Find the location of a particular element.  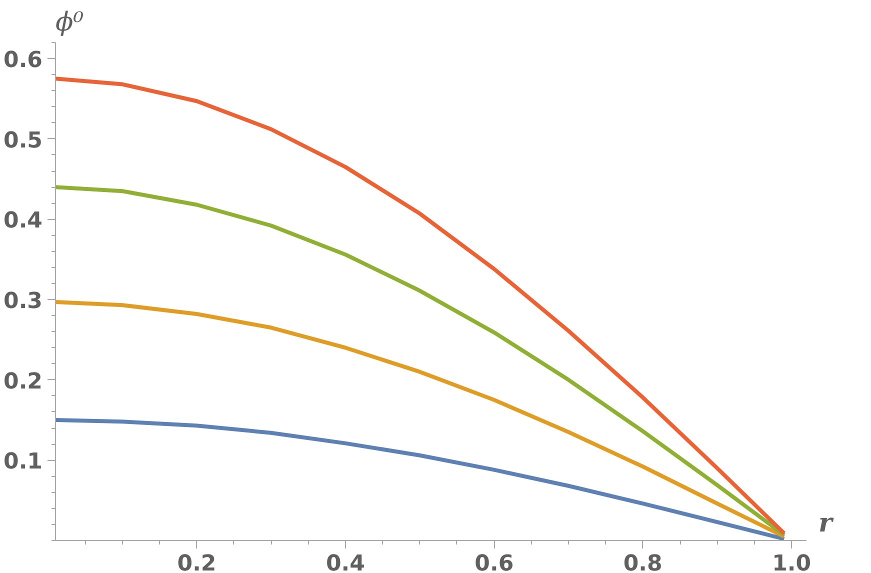

y-tick-label: 0.4 is located at coordinates (23, 221).